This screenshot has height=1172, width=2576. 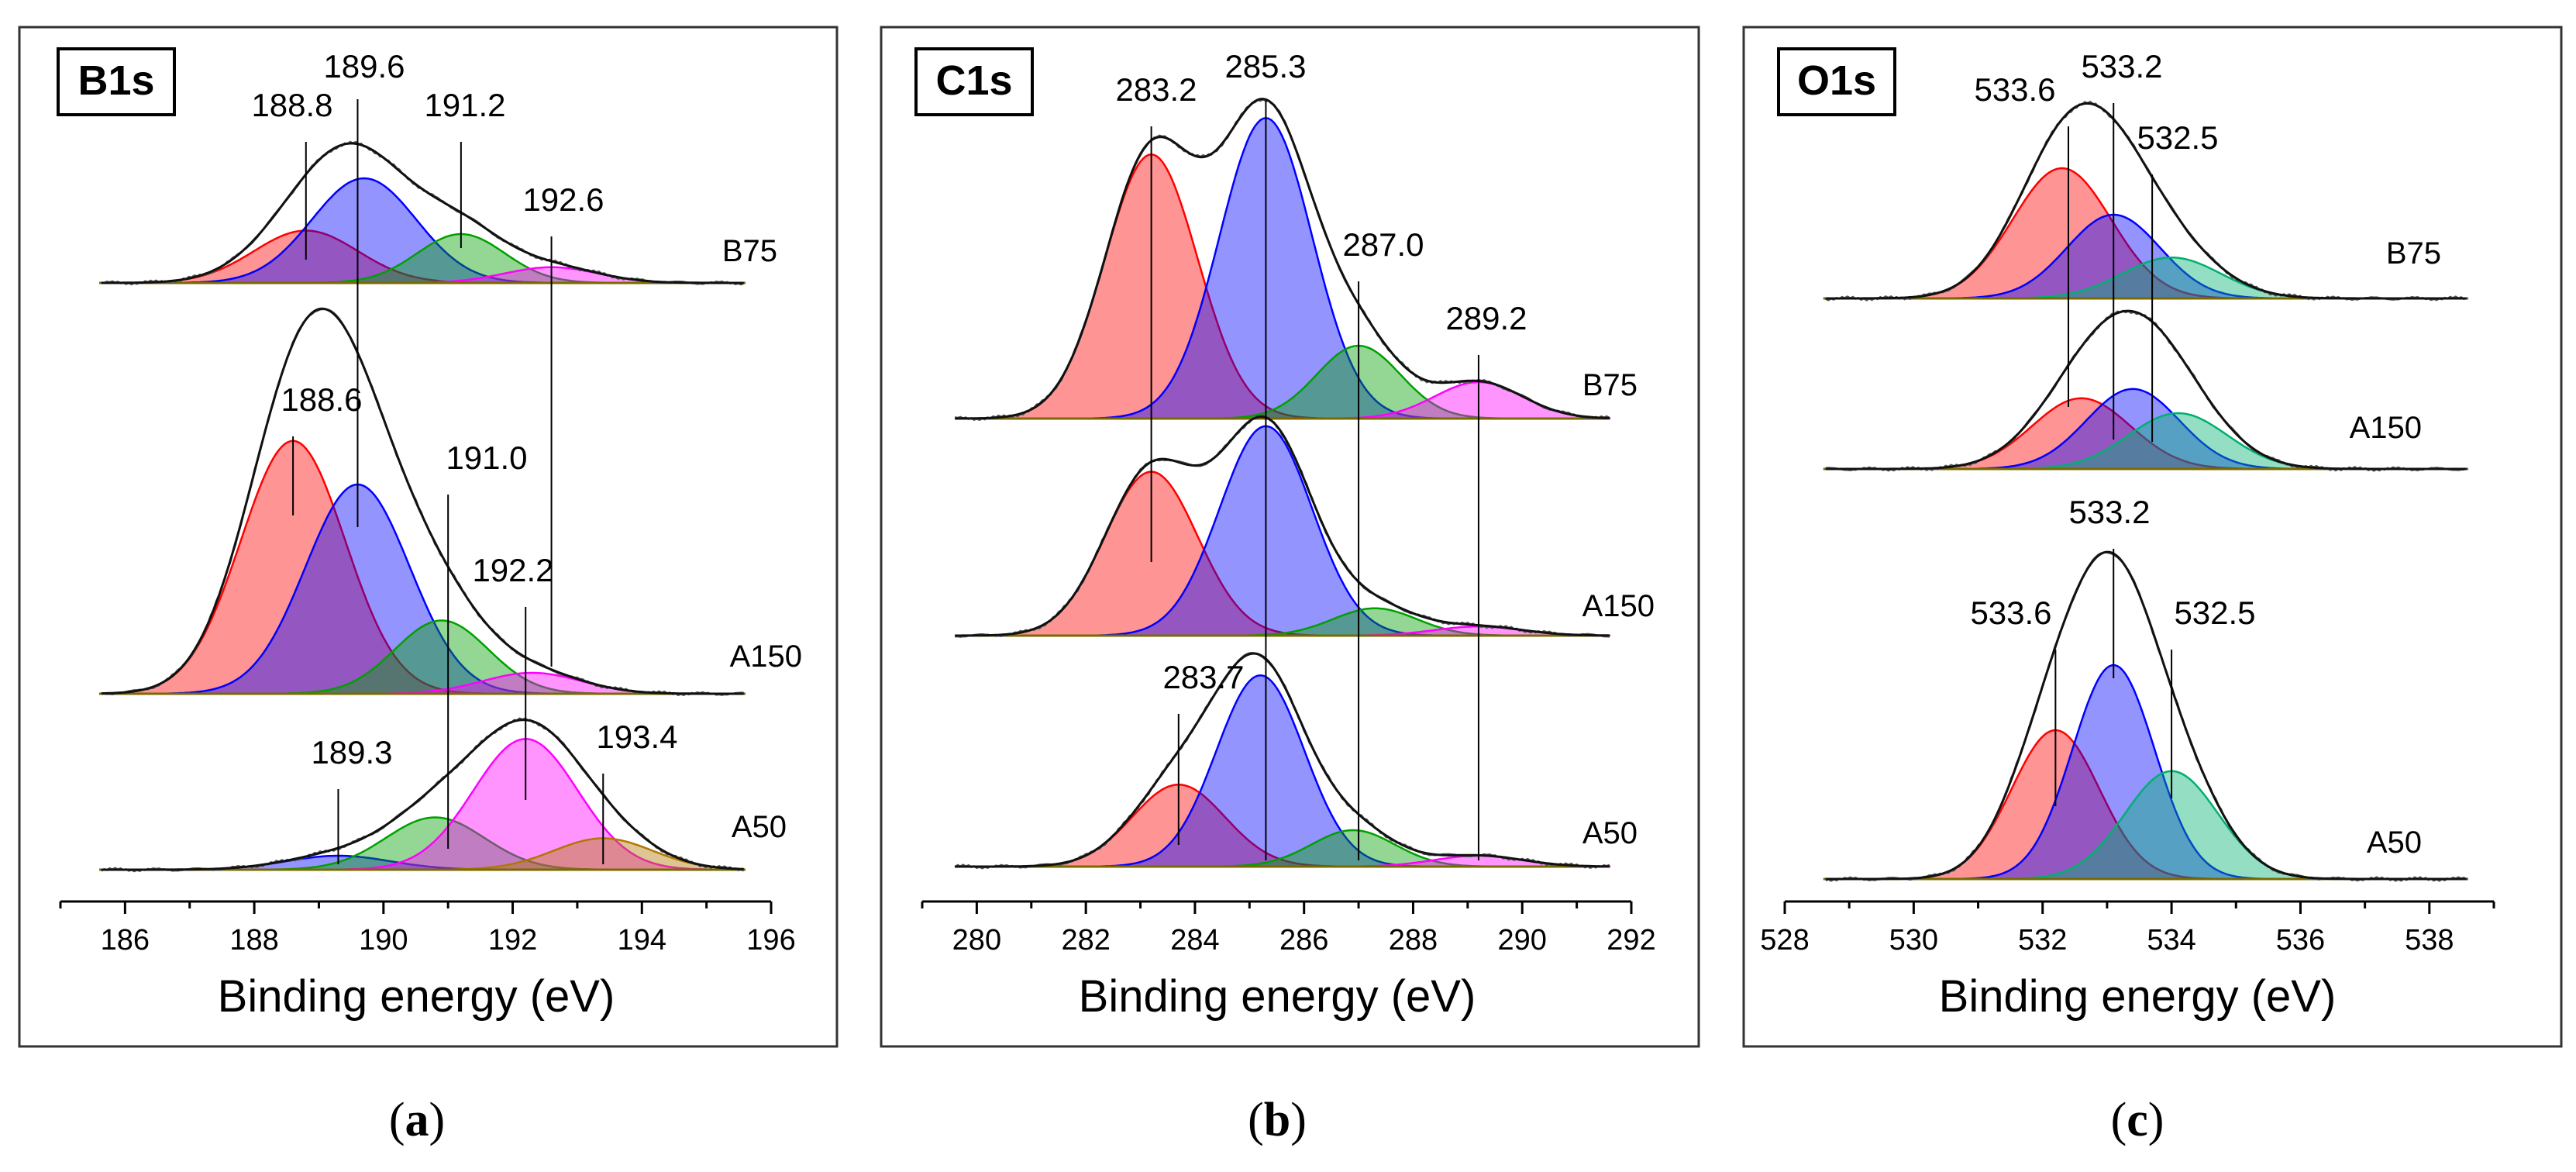 I want to click on caption: (c), so click(x=2137, y=1120).